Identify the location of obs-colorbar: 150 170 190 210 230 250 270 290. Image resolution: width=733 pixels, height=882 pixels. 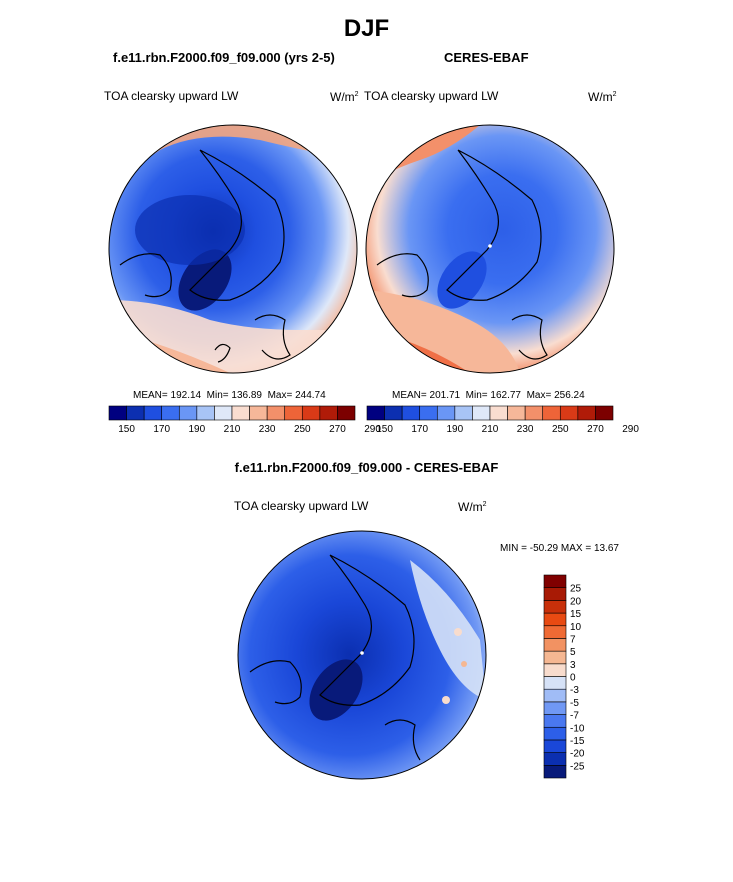
(502, 420).